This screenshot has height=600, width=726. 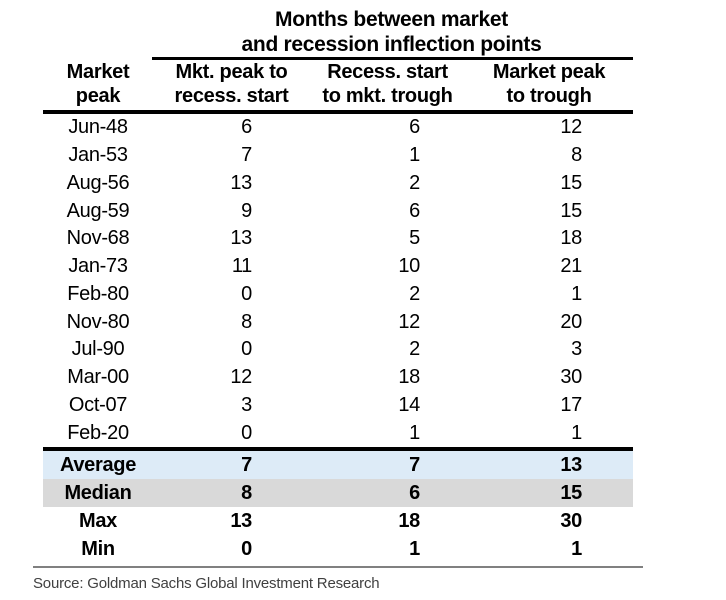 What do you see at coordinates (549, 96) in the screenshot?
I see `header-peak-to-trough-line2: to trough` at bounding box center [549, 96].